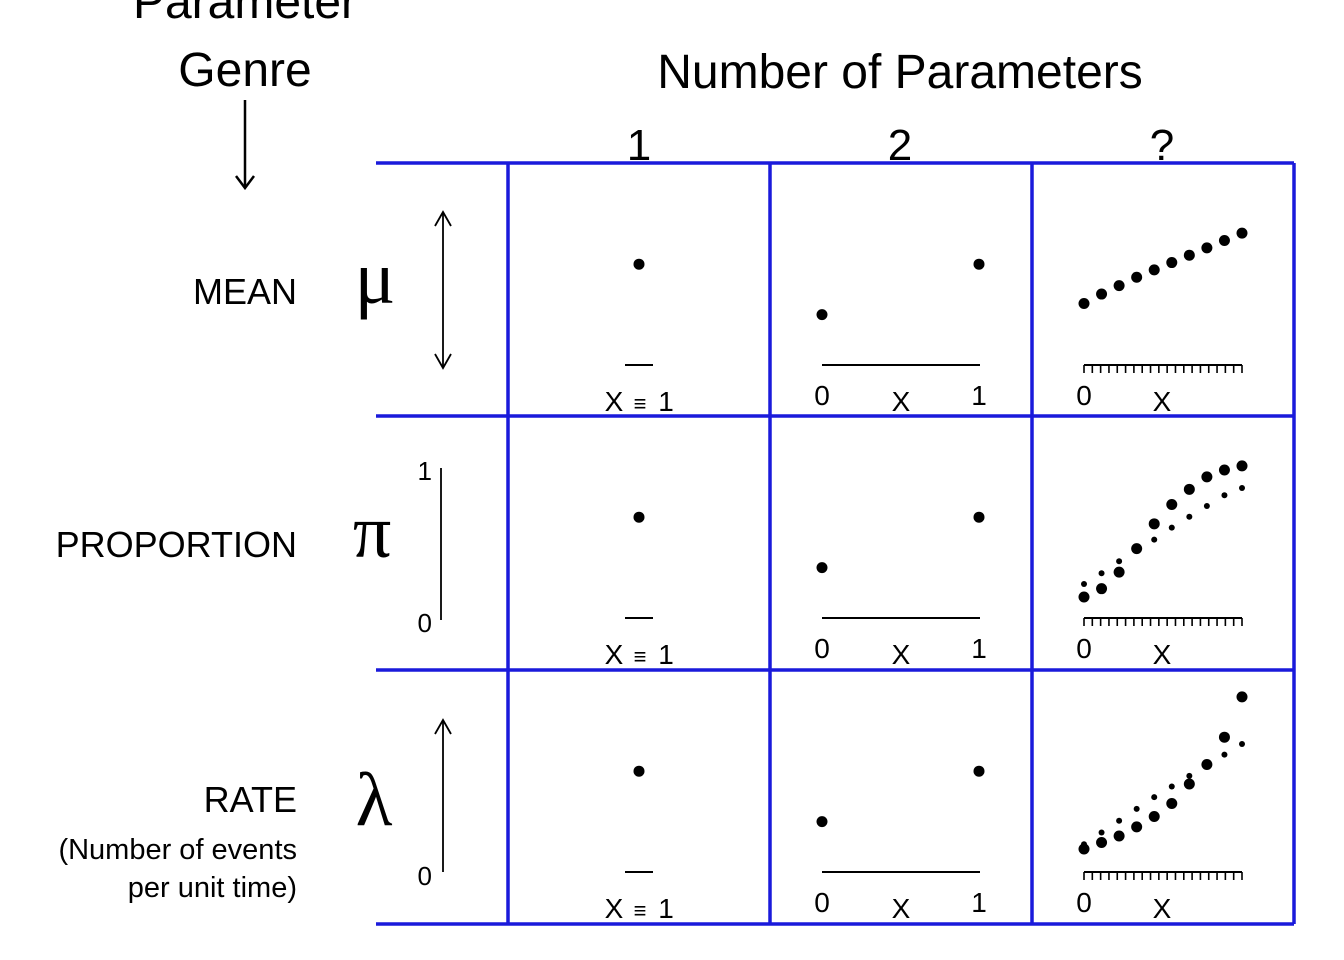 The width and height of the screenshot is (1344, 960). I want to click on range-low-label: 0, so click(425, 623).